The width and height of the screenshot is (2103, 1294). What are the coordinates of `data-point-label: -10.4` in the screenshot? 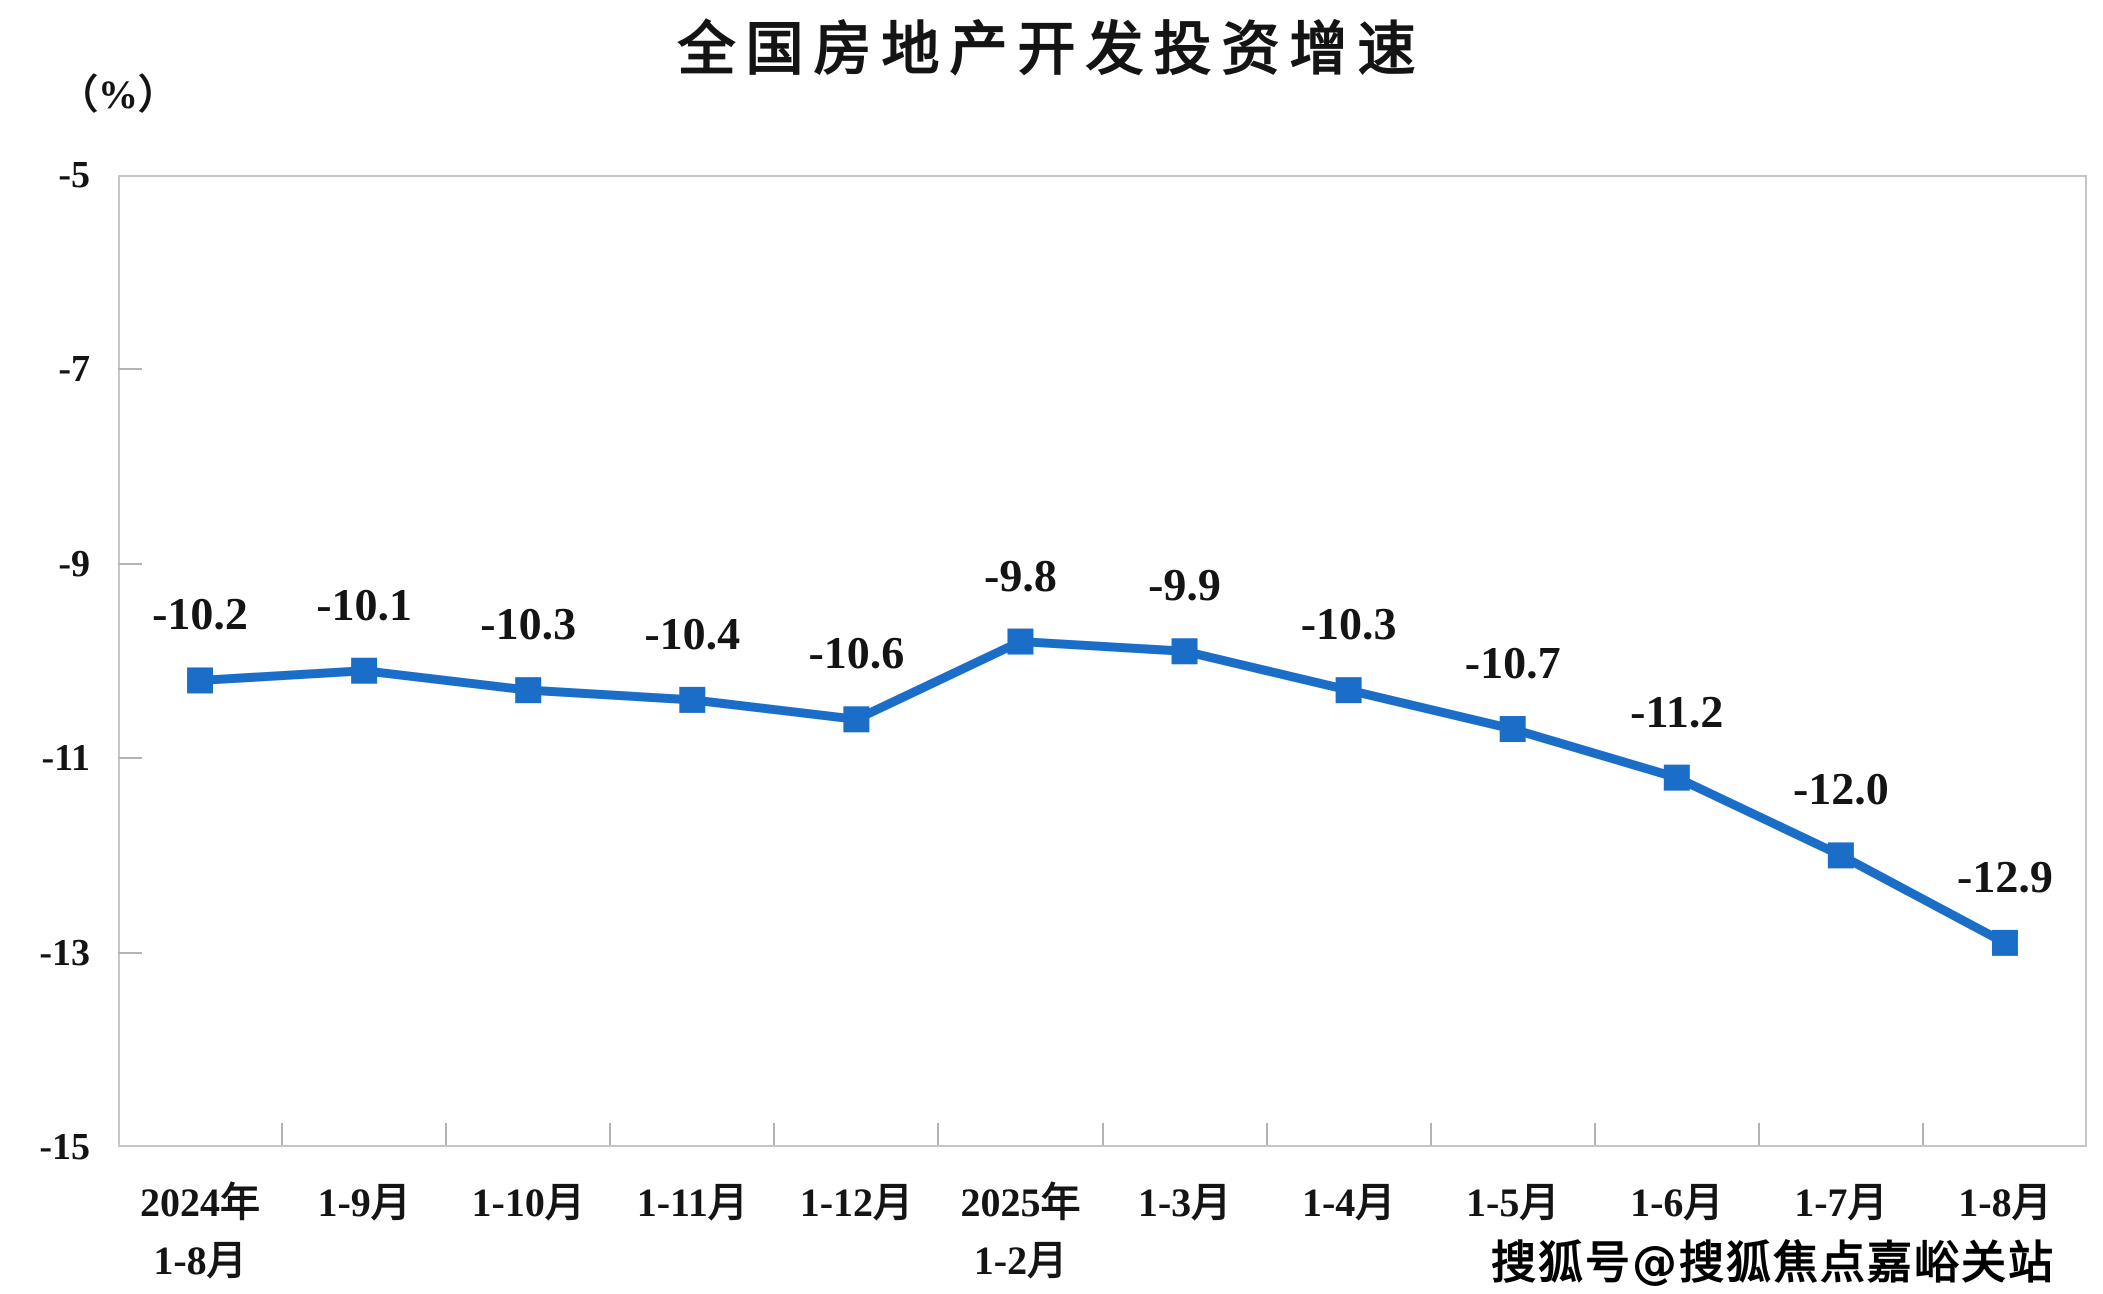 It's located at (692, 633).